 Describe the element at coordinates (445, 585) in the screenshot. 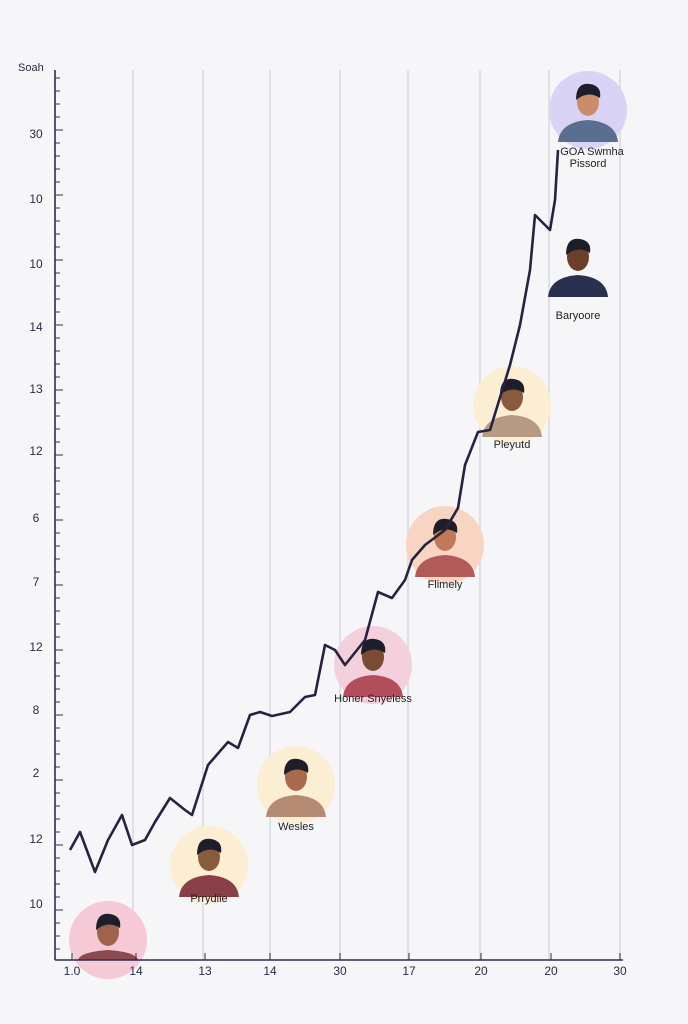

I see `person-label: Flimely` at that location.